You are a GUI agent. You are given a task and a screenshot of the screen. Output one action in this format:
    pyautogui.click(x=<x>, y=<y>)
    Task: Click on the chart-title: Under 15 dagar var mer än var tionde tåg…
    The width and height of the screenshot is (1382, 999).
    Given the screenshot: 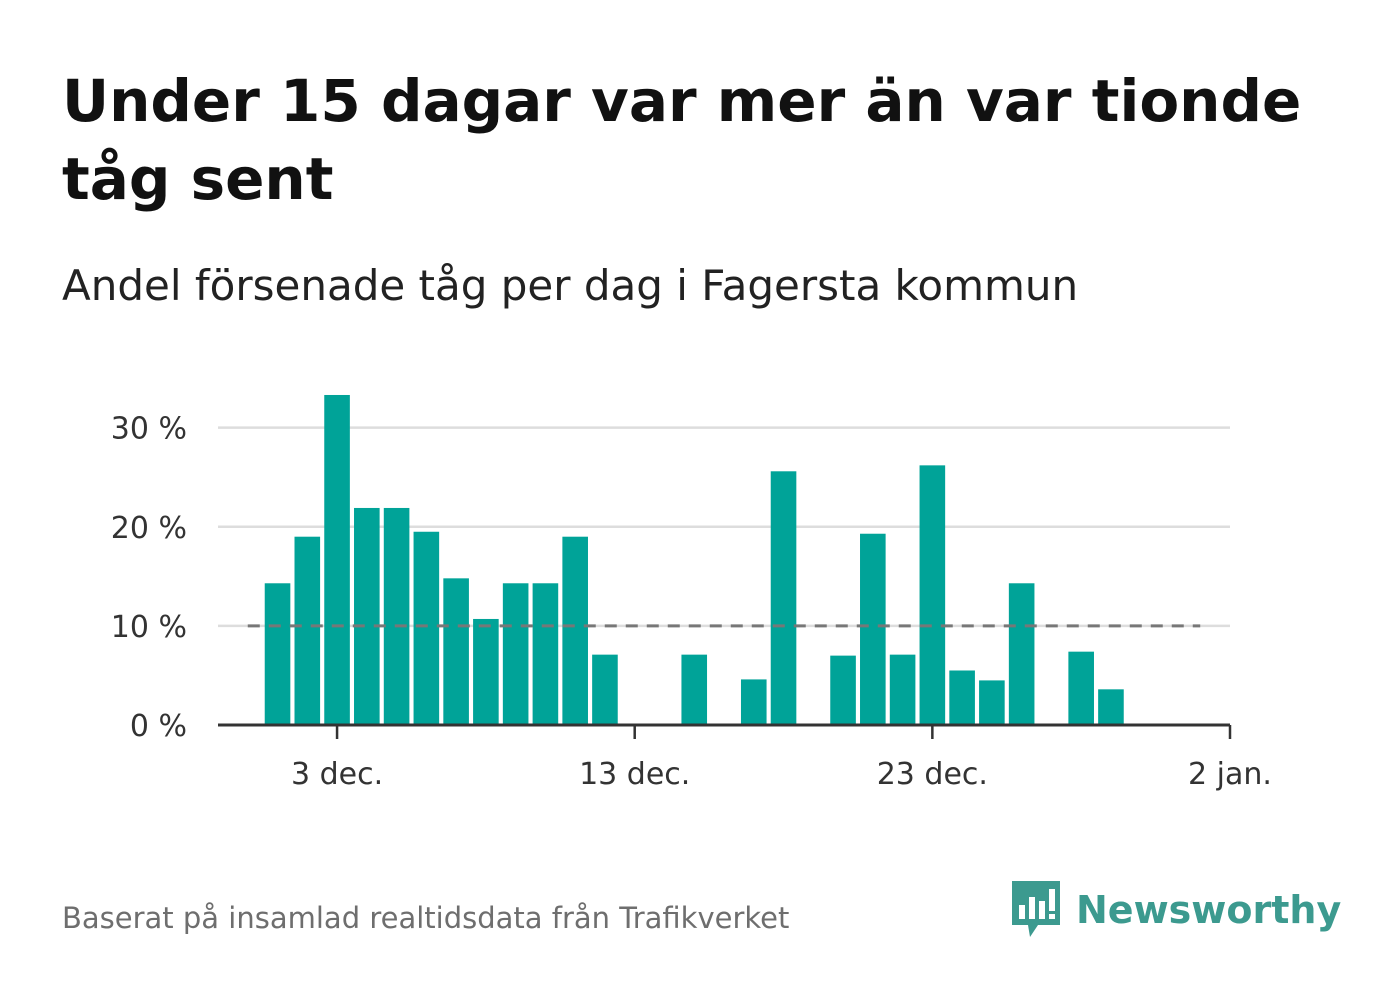 What is the action you would take?
    pyautogui.click(x=682, y=140)
    